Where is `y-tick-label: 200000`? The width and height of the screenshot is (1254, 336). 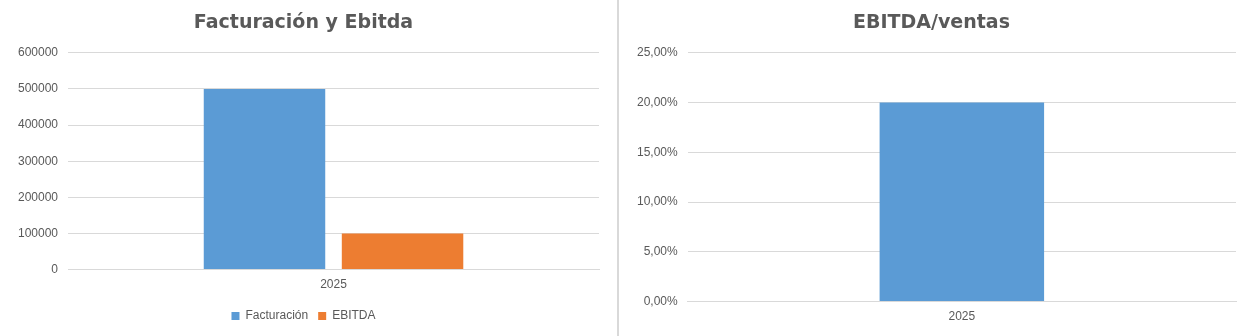
y-tick-label: 200000 is located at coordinates (38, 196).